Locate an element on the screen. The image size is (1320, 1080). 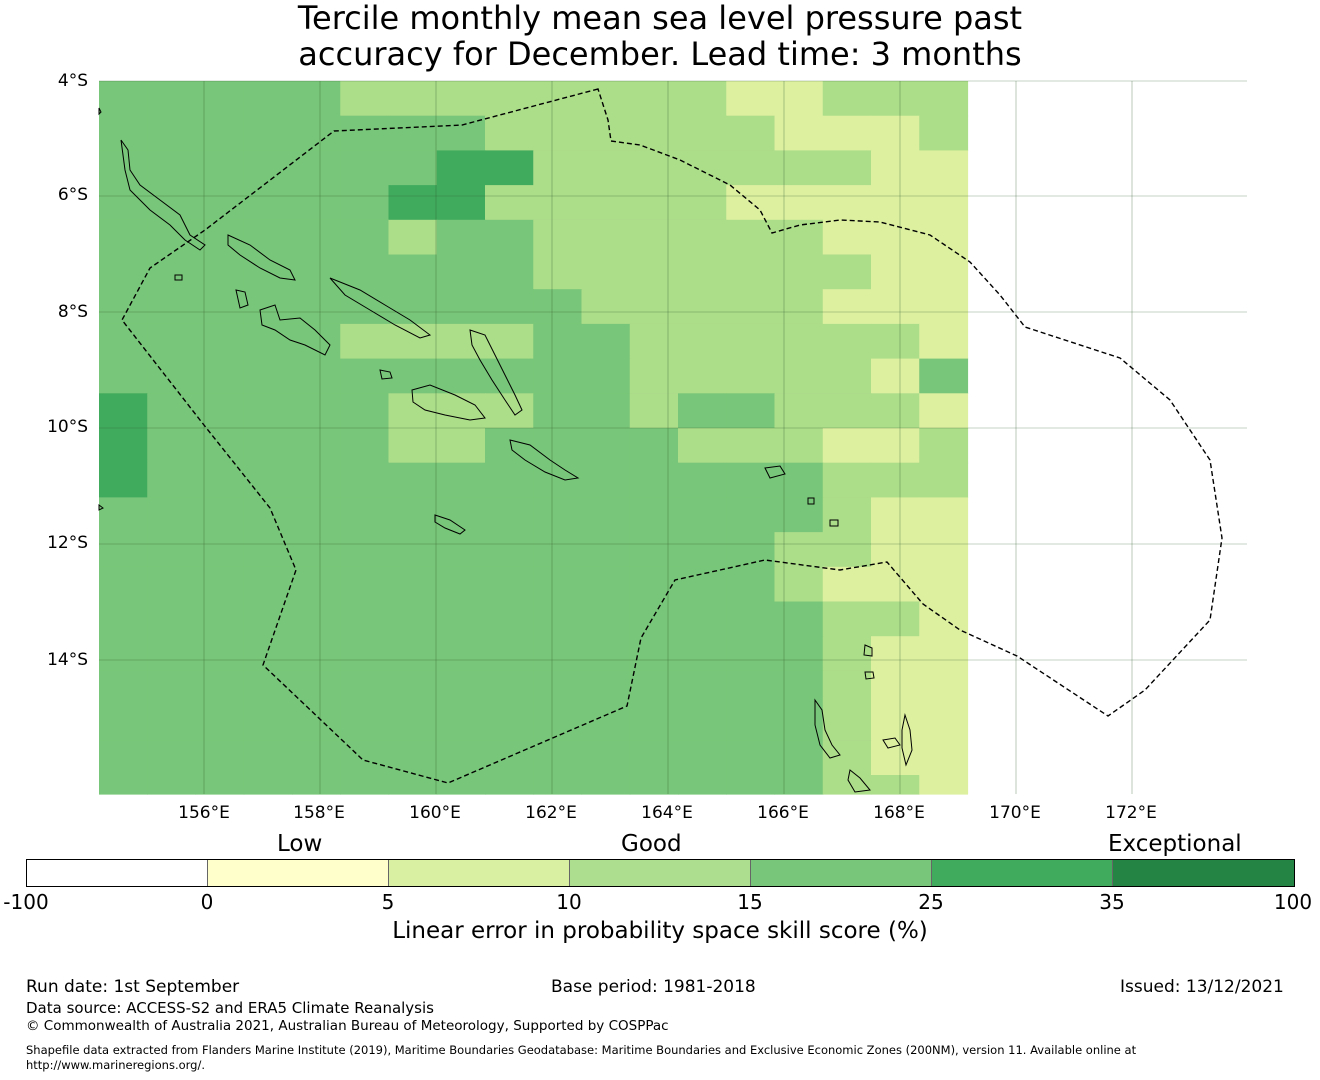
lon-label: 170°E is located at coordinates (1015, 813).